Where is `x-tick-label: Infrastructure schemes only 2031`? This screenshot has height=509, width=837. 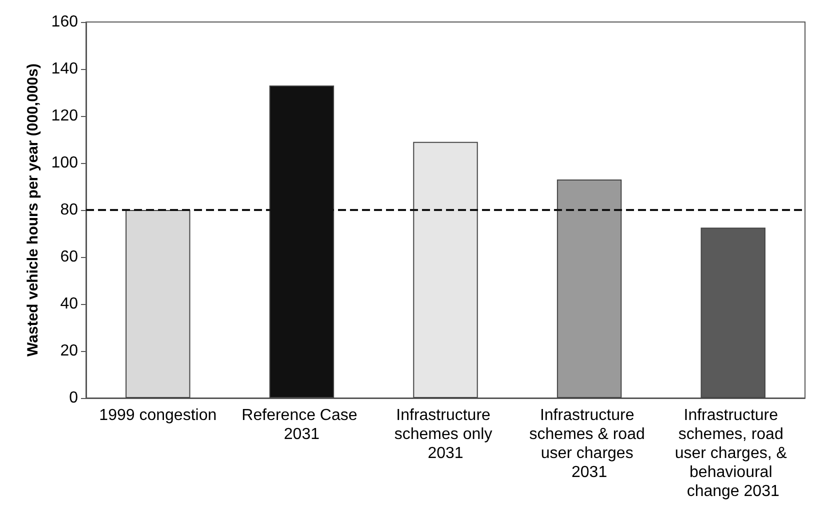 x-tick-label: Infrastructure schemes only 2031 is located at coordinates (445, 434).